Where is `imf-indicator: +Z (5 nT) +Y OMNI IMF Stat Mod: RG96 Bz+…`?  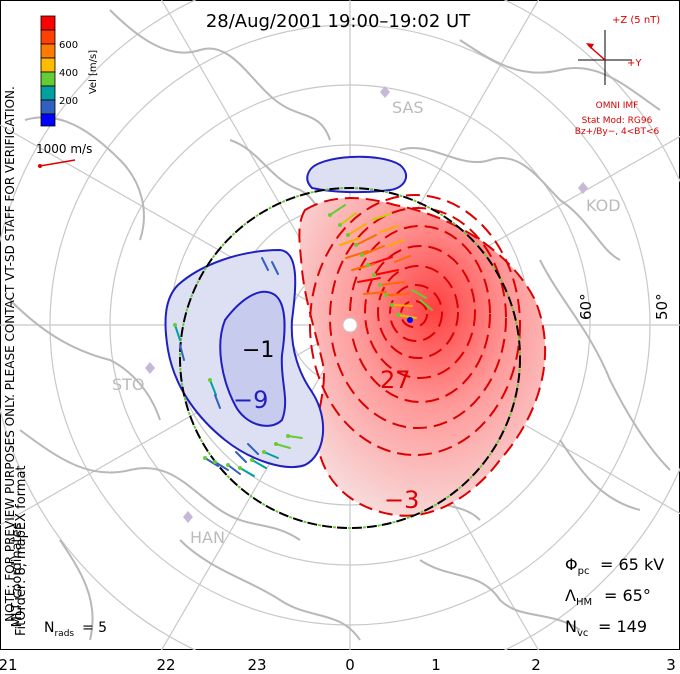 imf-indicator: +Z (5 nT) +Y OMNI IMF Stat Mod: RG96 Bz+… is located at coordinates (618, 76).